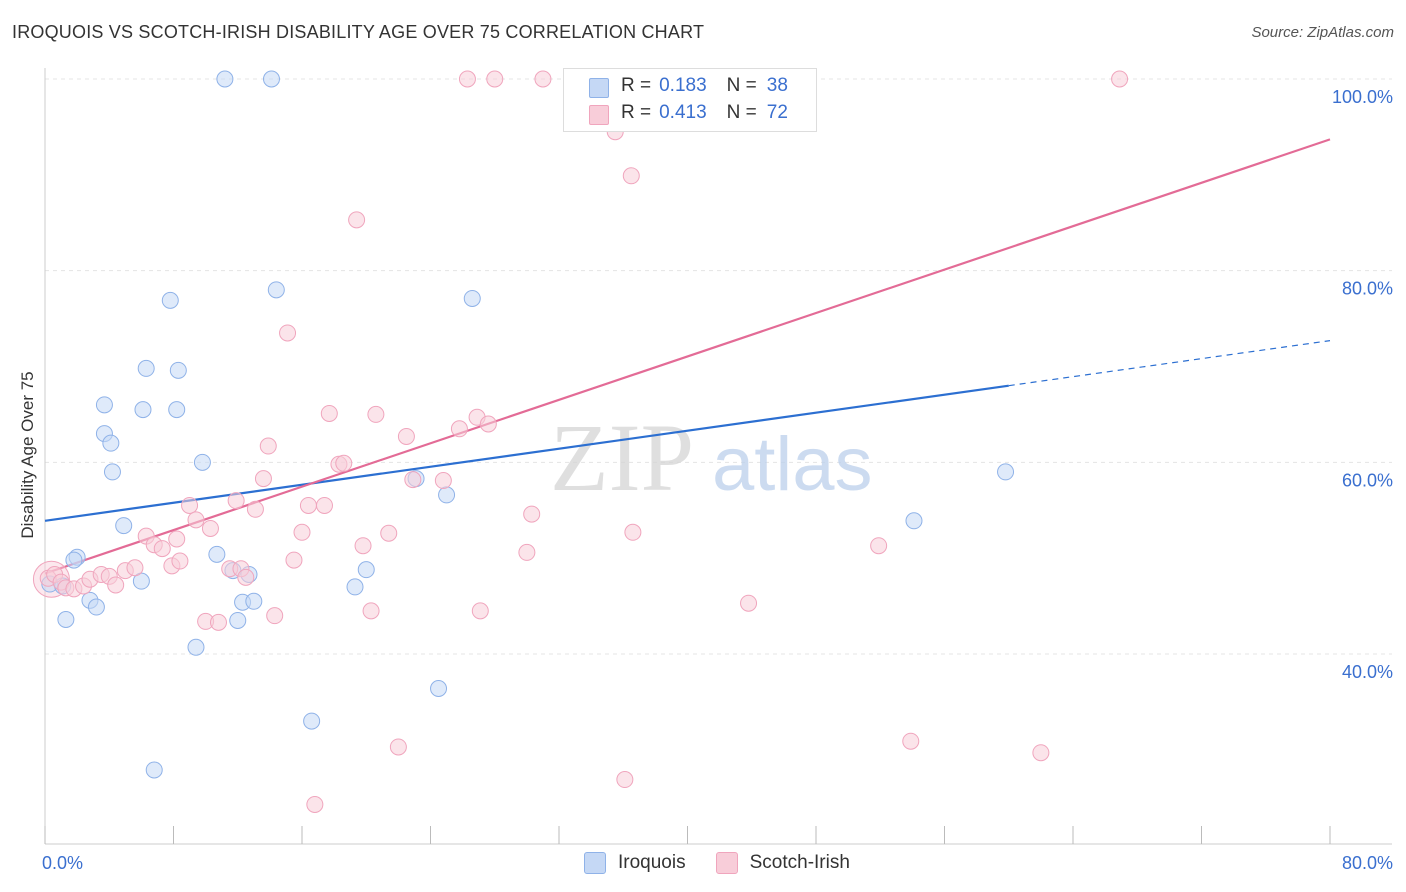 Image resolution: width=1406 pixels, height=892 pixels. I want to click on y-tick-label: 40.0%, so click(1367, 672).